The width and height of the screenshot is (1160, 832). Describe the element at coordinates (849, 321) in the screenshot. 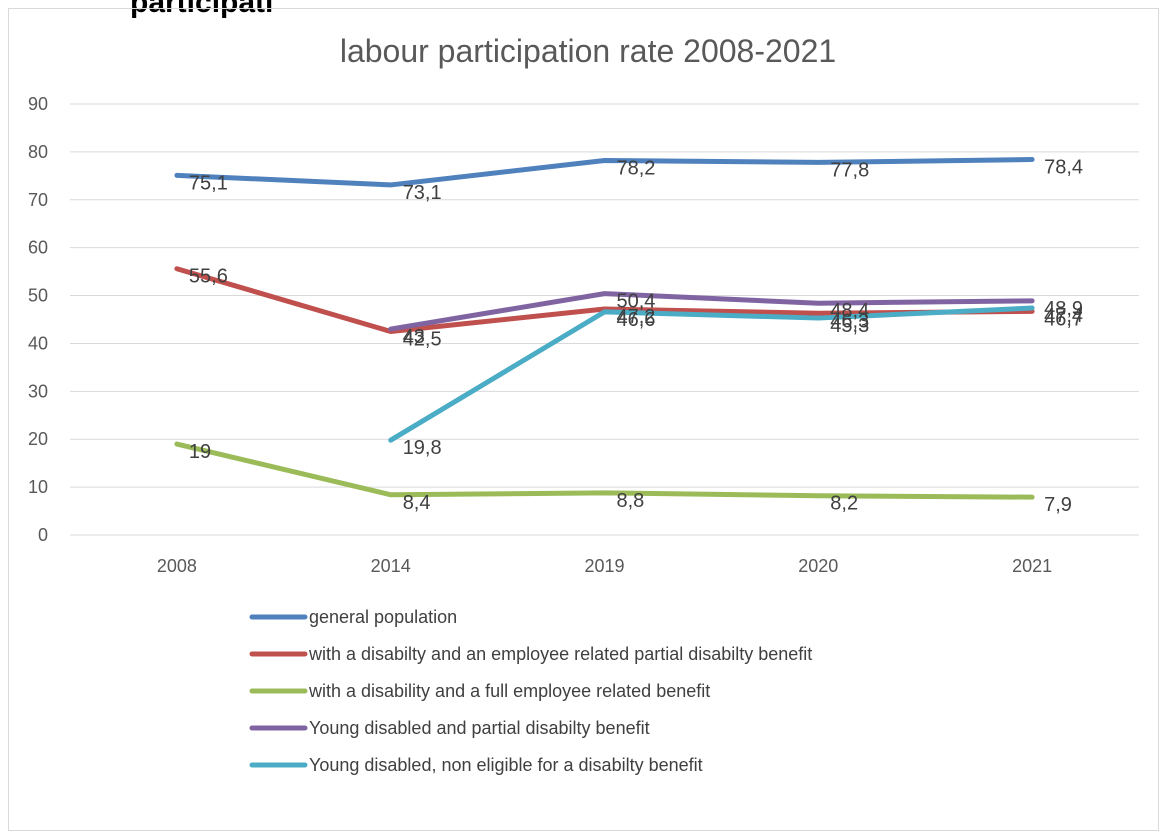

I see `data-label: 46,3` at that location.